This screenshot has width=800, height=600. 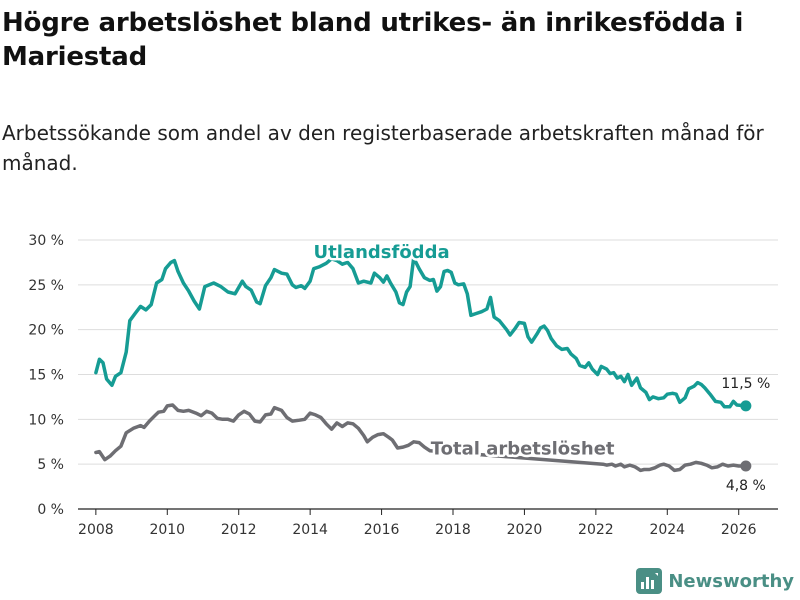 I want to click on y-tick-label: 15 %, so click(x=46, y=376).